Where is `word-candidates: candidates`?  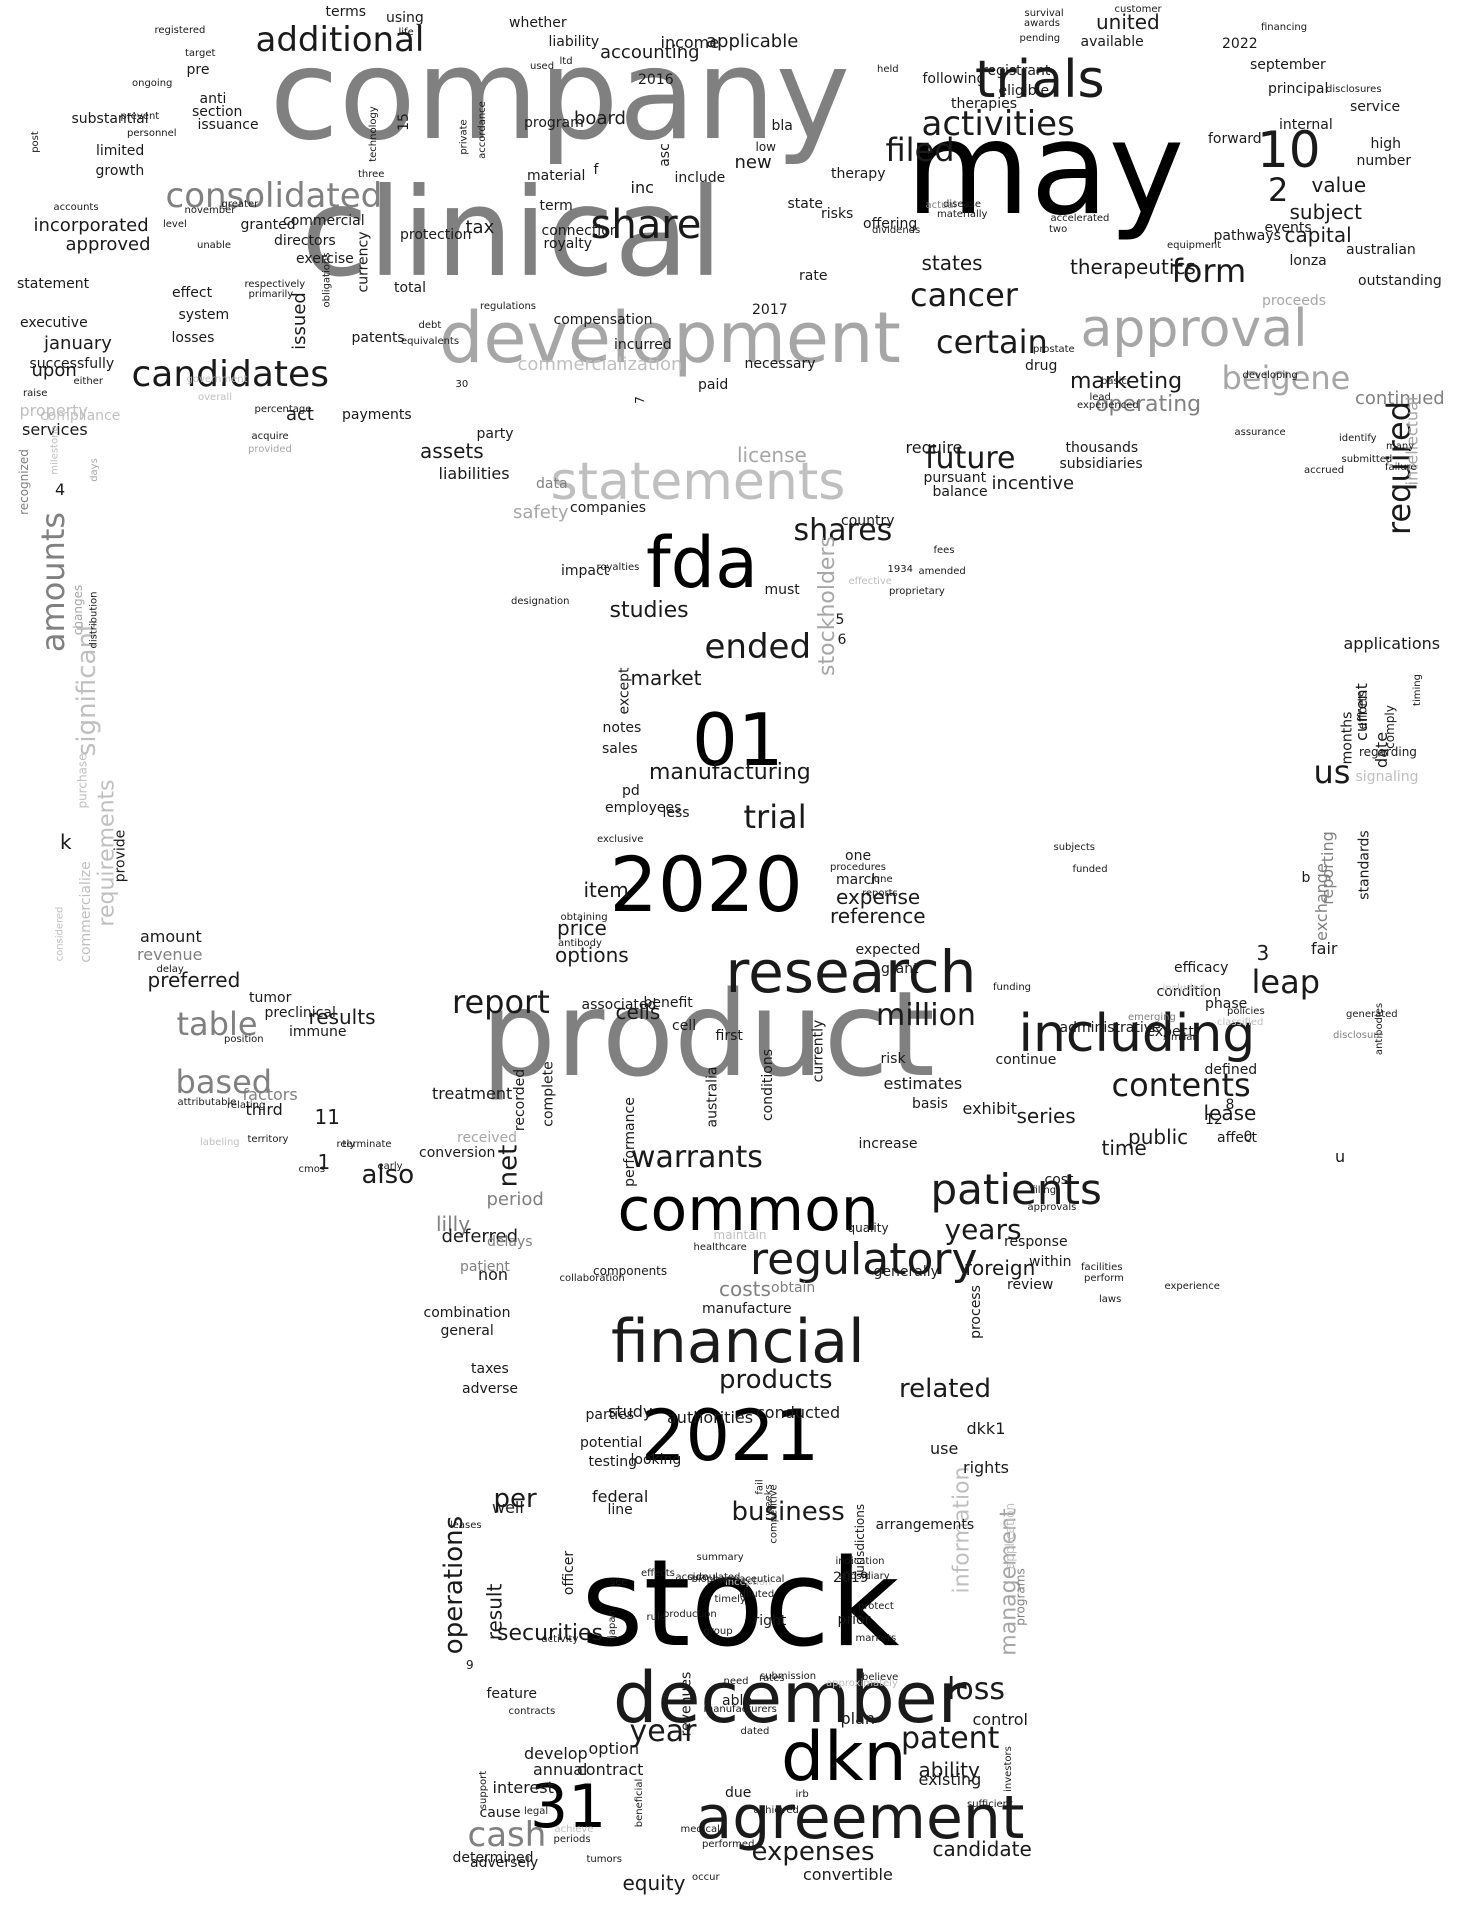 word-candidates: candidates is located at coordinates (230, 374).